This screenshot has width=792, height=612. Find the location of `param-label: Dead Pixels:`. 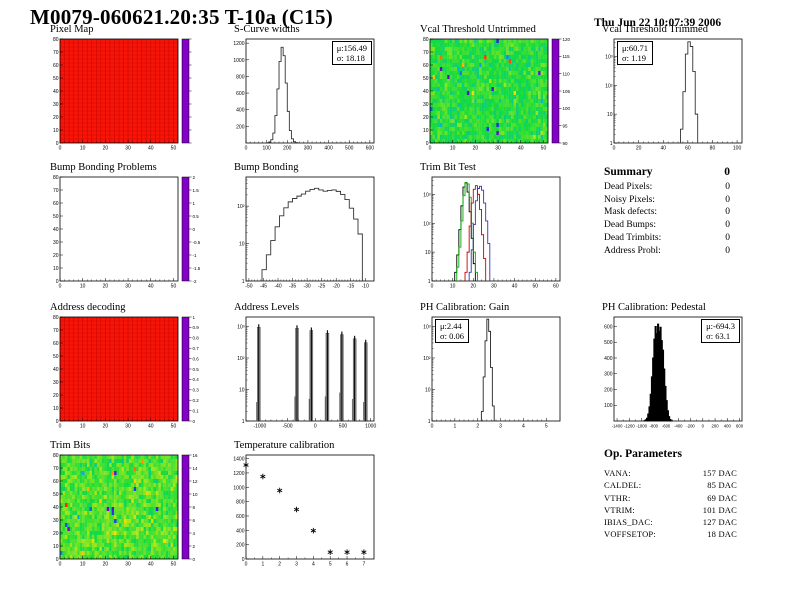

param-label: Dead Pixels: is located at coordinates (628, 187).